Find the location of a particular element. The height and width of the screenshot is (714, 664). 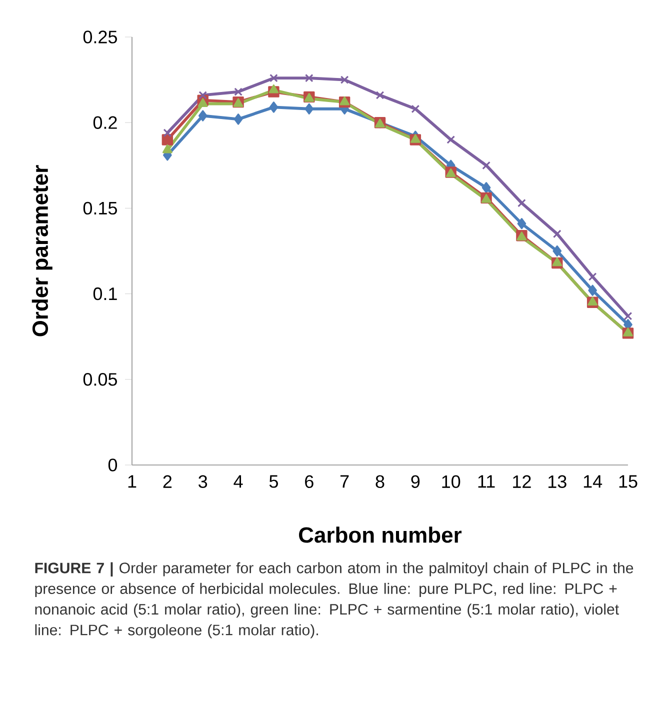

y-tick-label: 0.2 is located at coordinates (105, 122).